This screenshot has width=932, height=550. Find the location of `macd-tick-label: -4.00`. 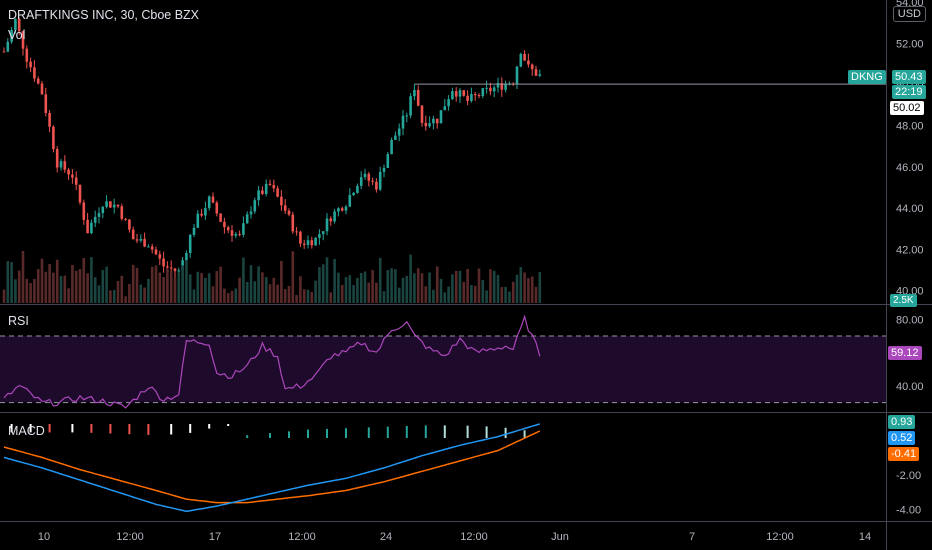

macd-tick-label: -4.00 is located at coordinates (908, 511).